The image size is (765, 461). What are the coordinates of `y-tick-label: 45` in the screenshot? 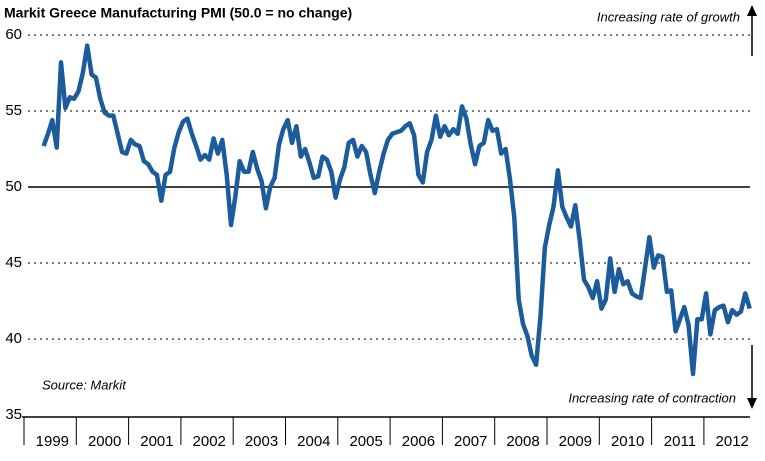 It's located at (13, 262).